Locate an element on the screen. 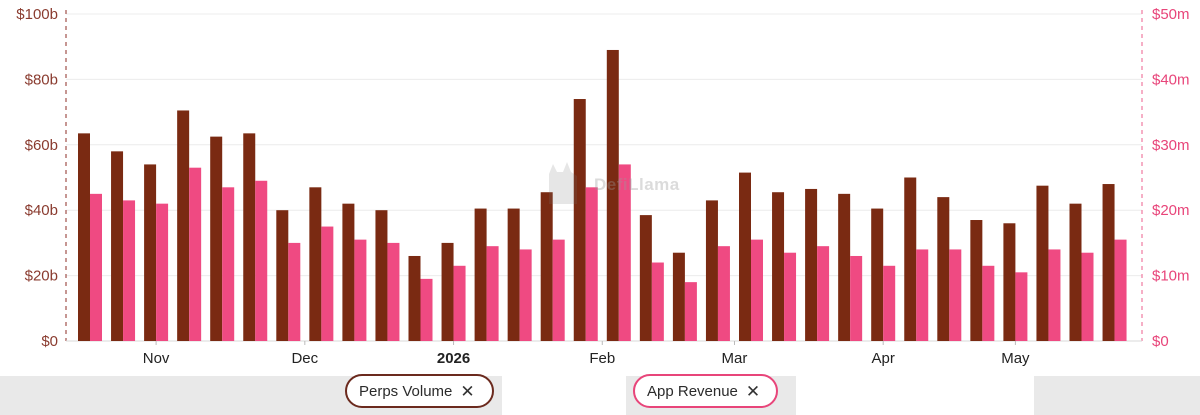 This screenshot has height=415, width=1200. legend-chip-perps-volume: Perps Volume ✕ is located at coordinates (419, 391).